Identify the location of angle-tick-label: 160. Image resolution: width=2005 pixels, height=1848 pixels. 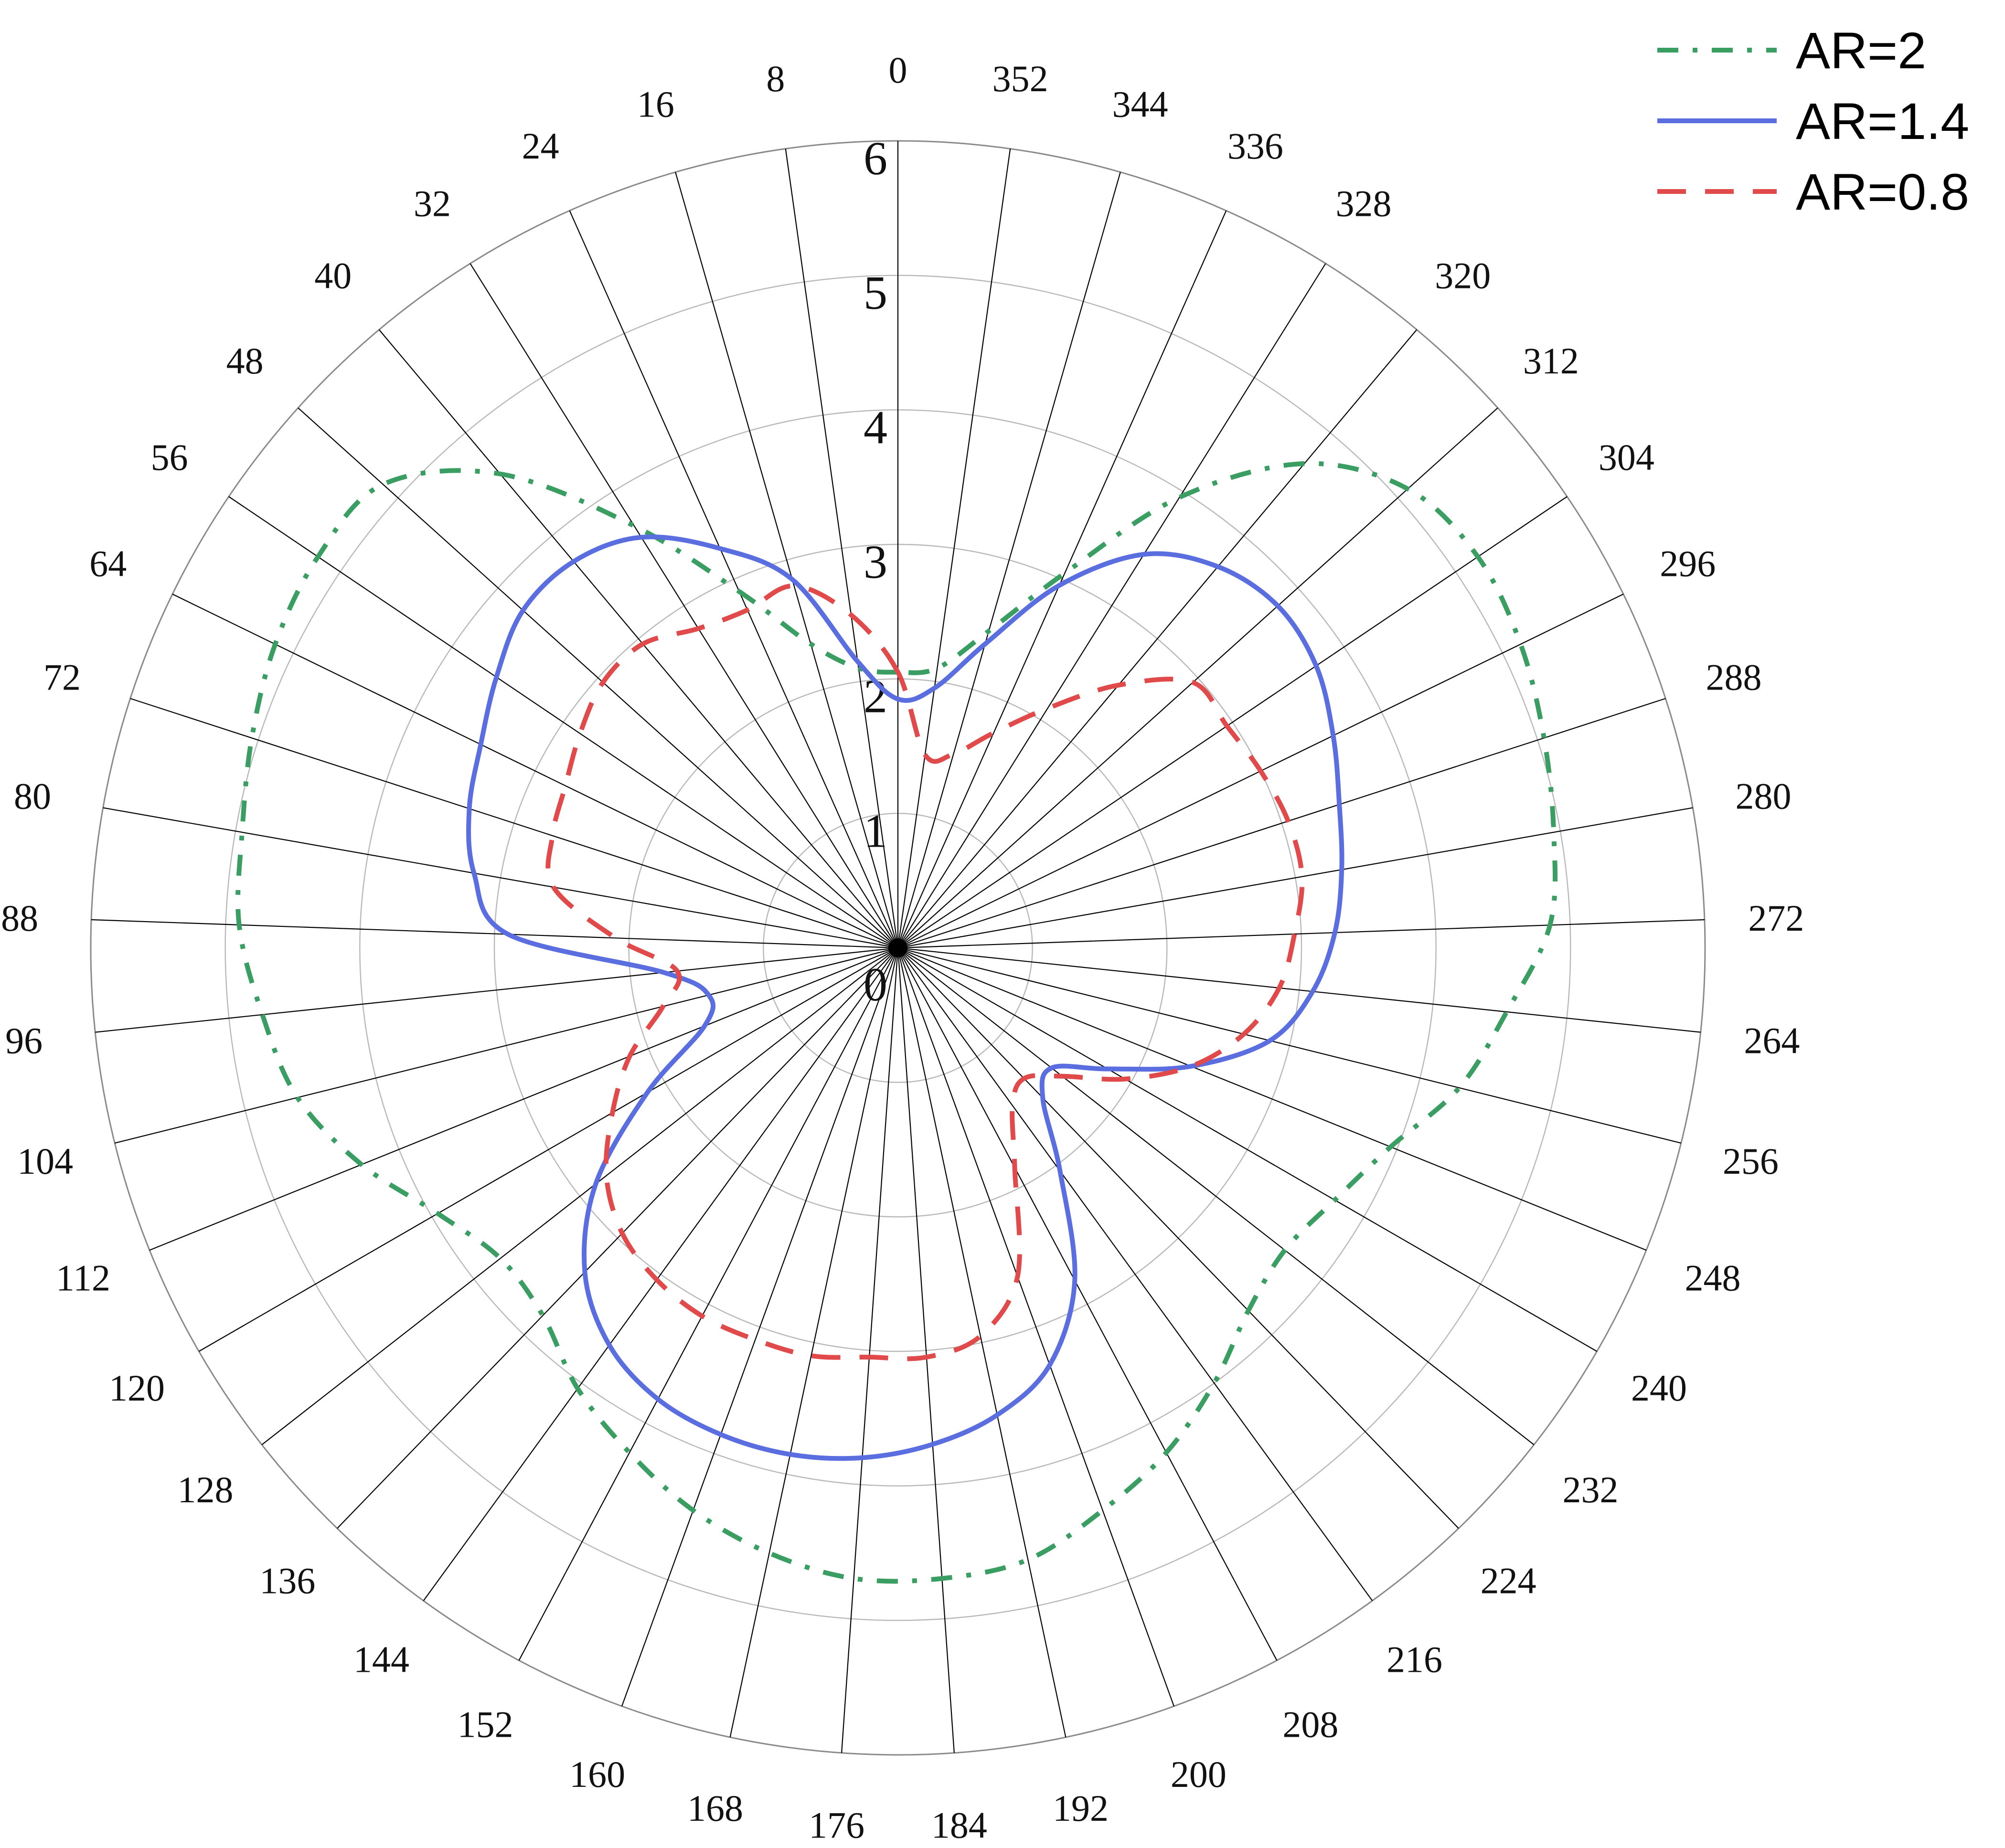
(597, 1774).